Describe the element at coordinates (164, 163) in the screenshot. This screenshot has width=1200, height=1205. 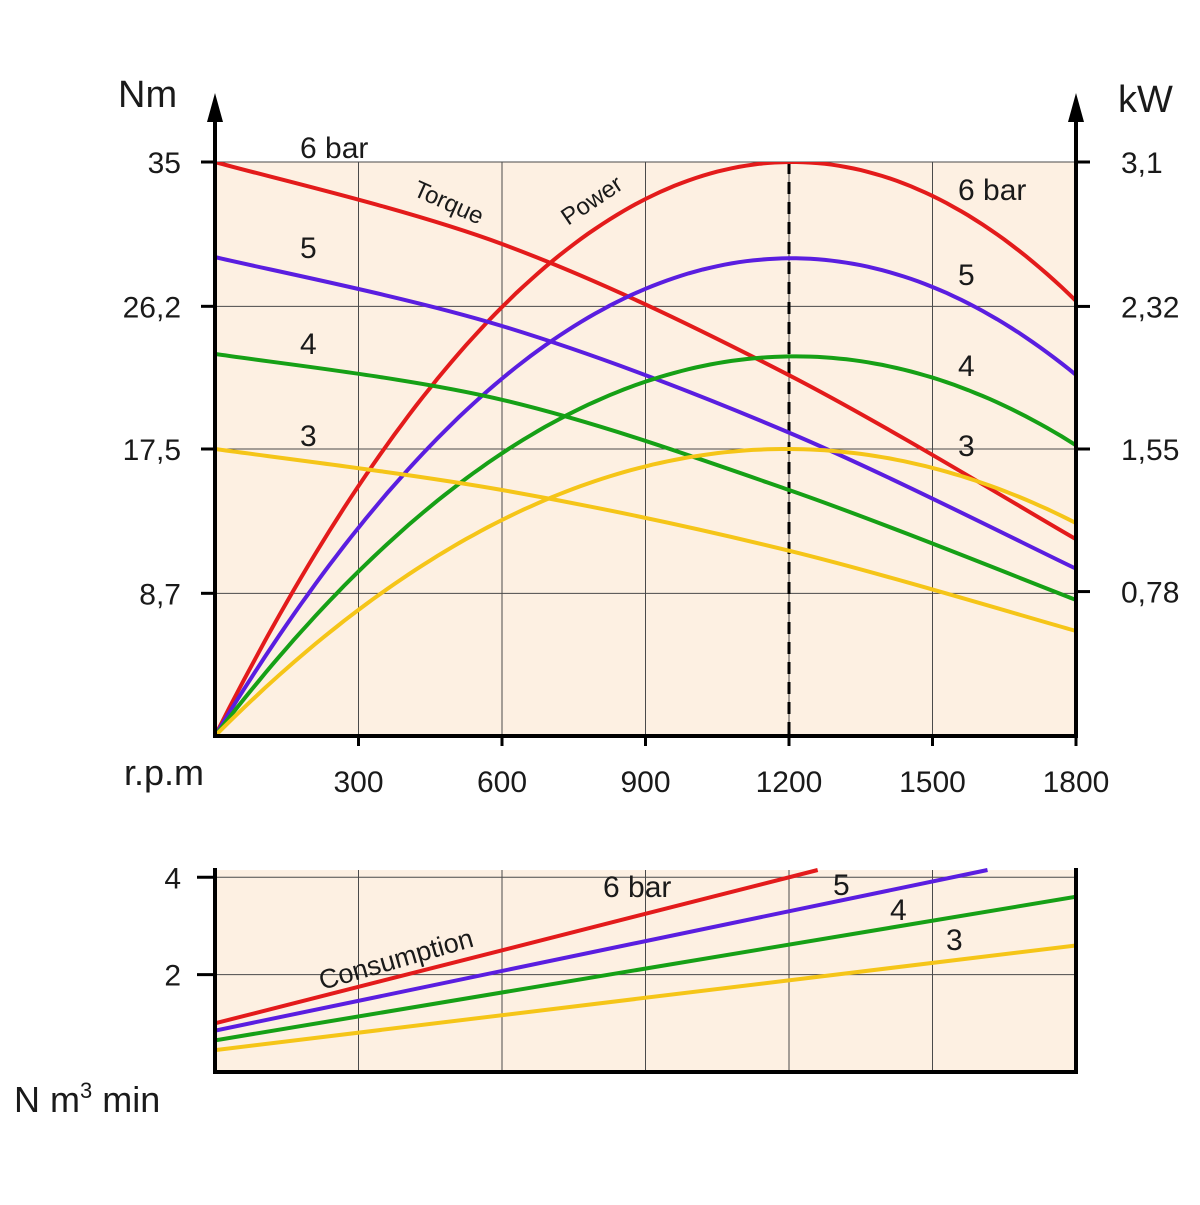
I see `left-tick-label: 35` at that location.